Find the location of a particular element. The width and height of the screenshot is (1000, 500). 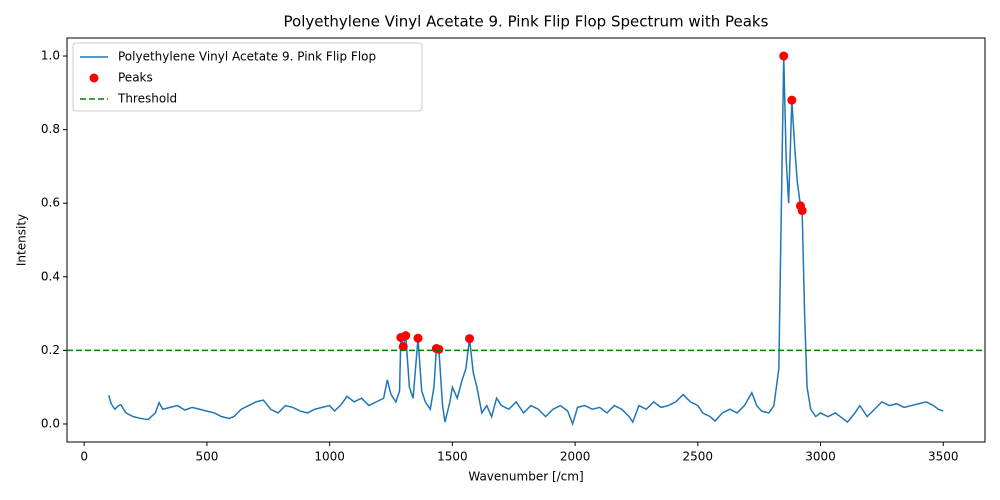

x-tick-label: 2000 is located at coordinates (575, 457).